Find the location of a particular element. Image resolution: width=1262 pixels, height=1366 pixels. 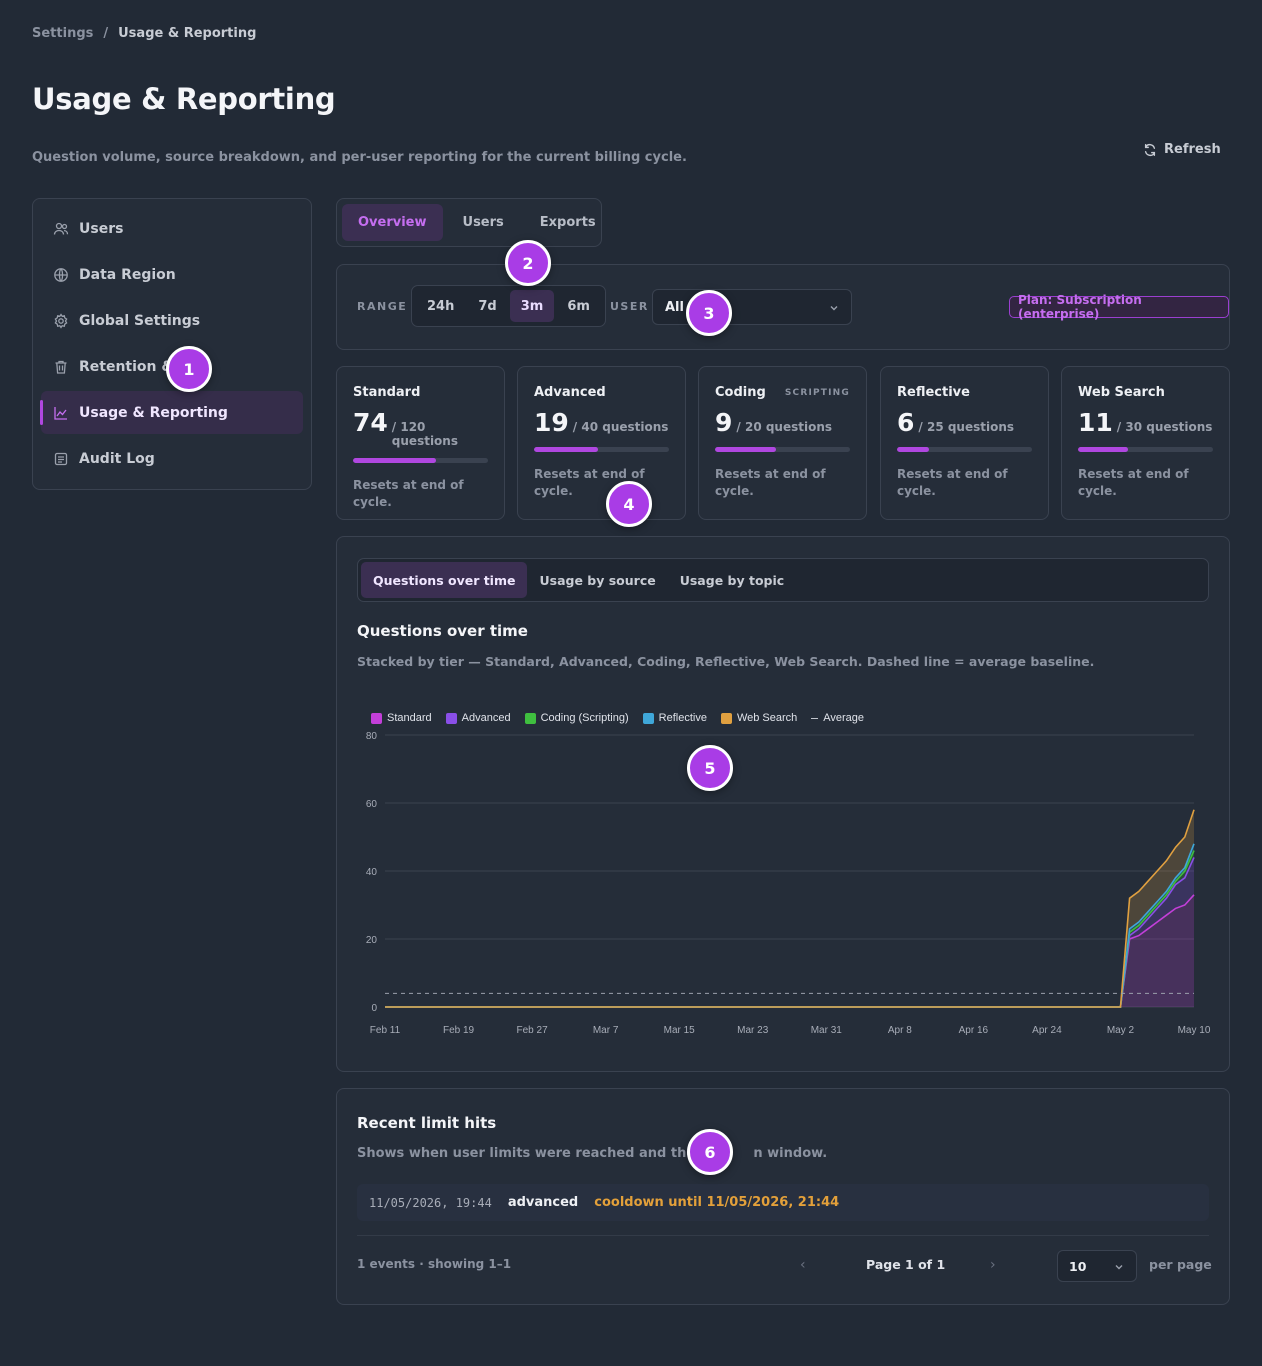

x-tick-label: Mar 23 is located at coordinates (753, 1030).